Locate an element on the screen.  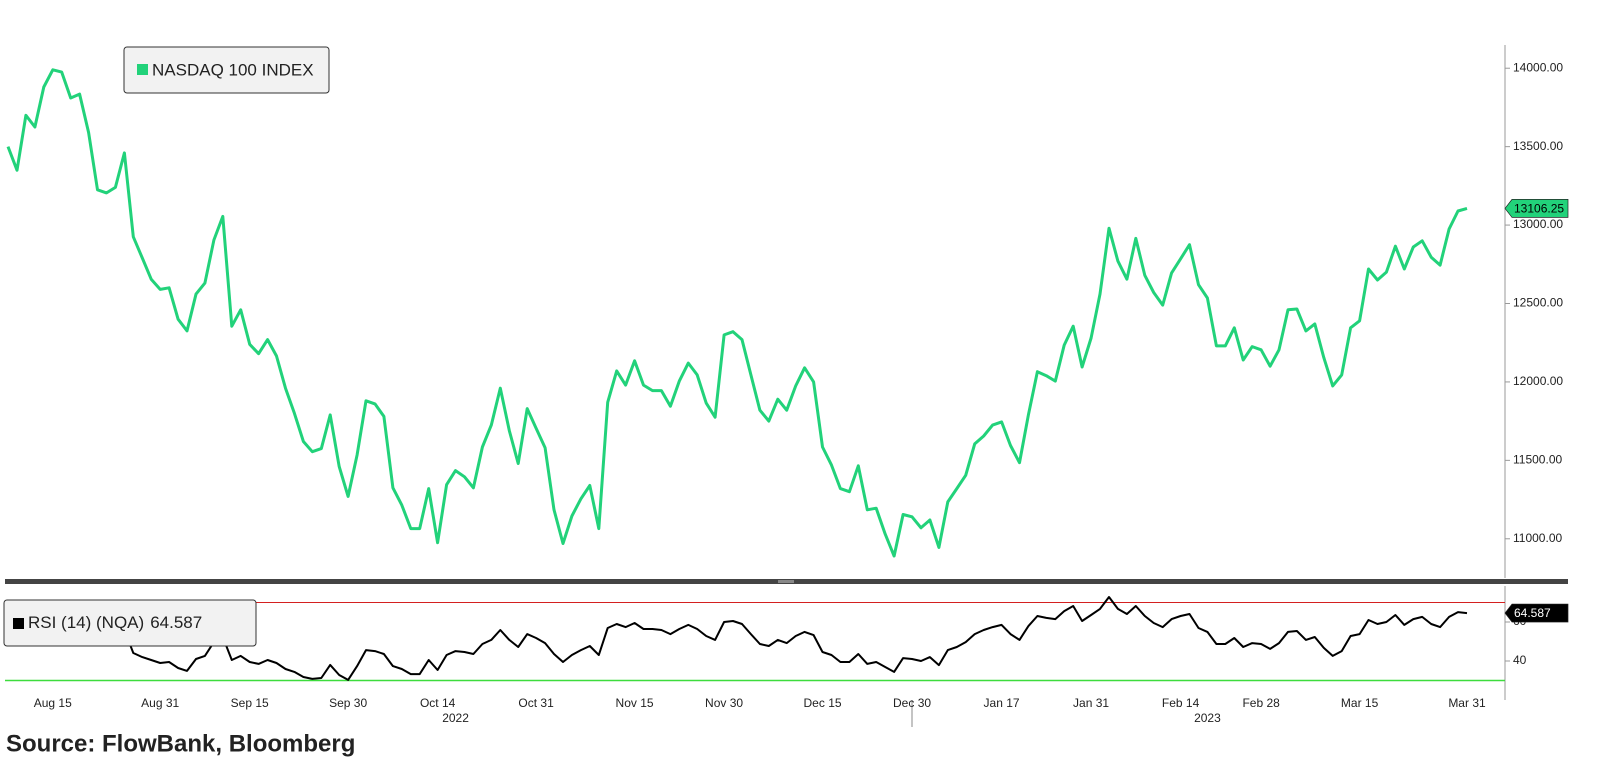
x-tick-label: Nov 15 is located at coordinates (635, 703).